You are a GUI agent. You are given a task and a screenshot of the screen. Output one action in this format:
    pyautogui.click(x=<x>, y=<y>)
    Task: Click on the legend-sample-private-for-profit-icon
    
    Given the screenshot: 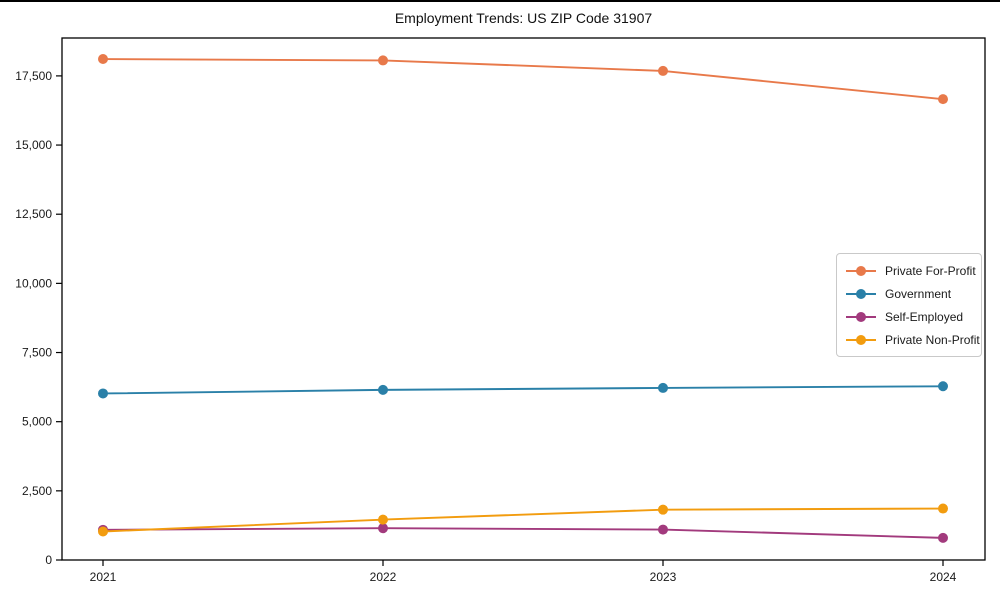 What is the action you would take?
    pyautogui.click(x=861, y=270)
    